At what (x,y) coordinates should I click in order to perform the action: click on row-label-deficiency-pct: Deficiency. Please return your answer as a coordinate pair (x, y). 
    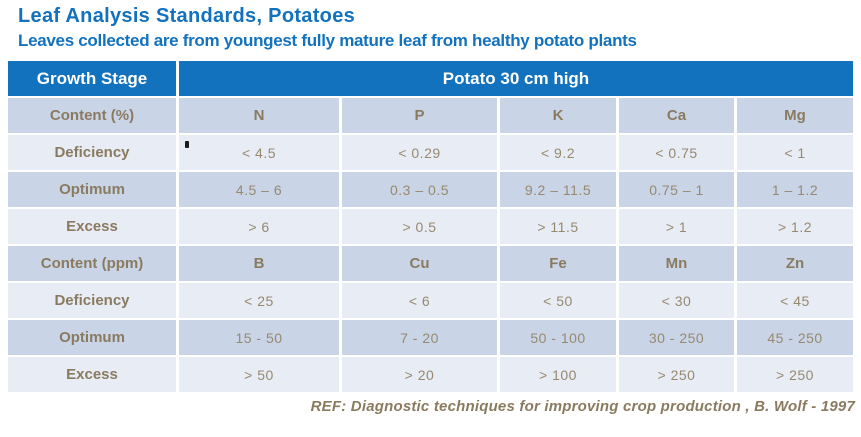
    Looking at the image, I should click on (92, 152).